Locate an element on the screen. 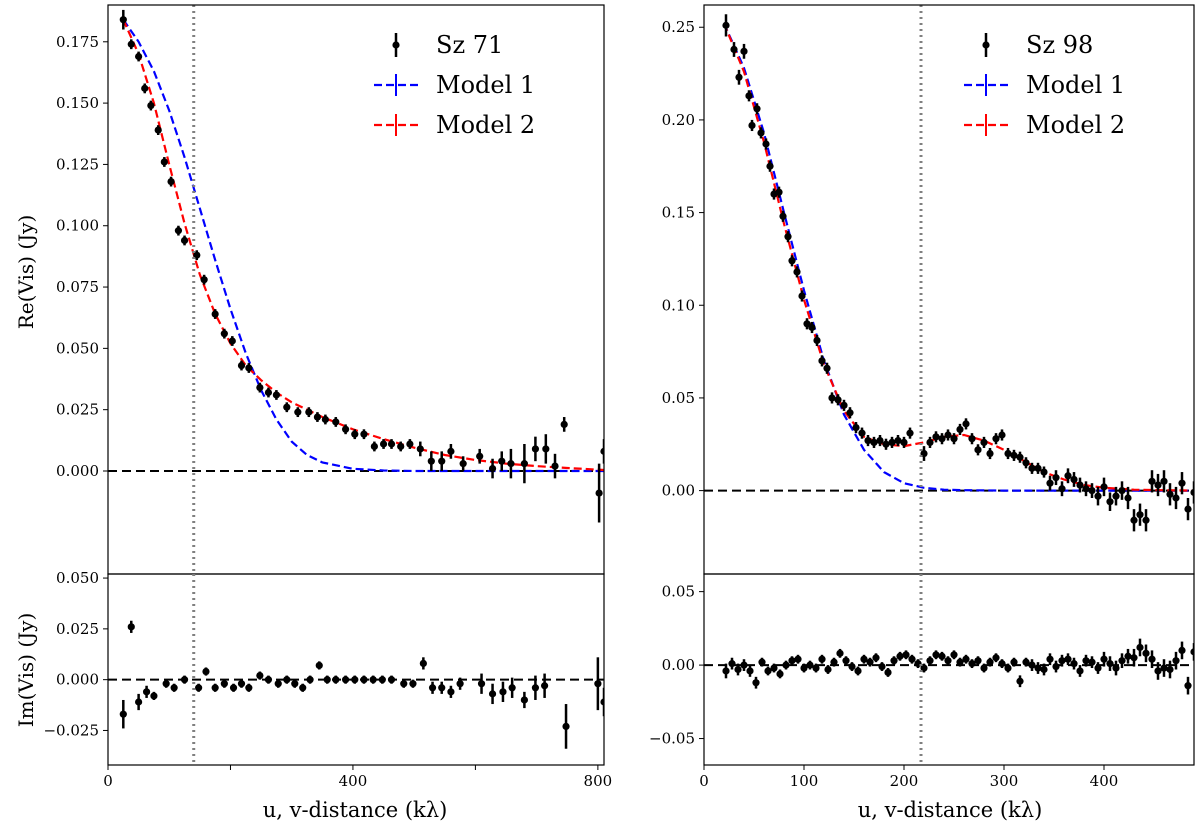 The width and height of the screenshot is (1200, 830). legend-model2-label: Model 2 is located at coordinates (485, 125).